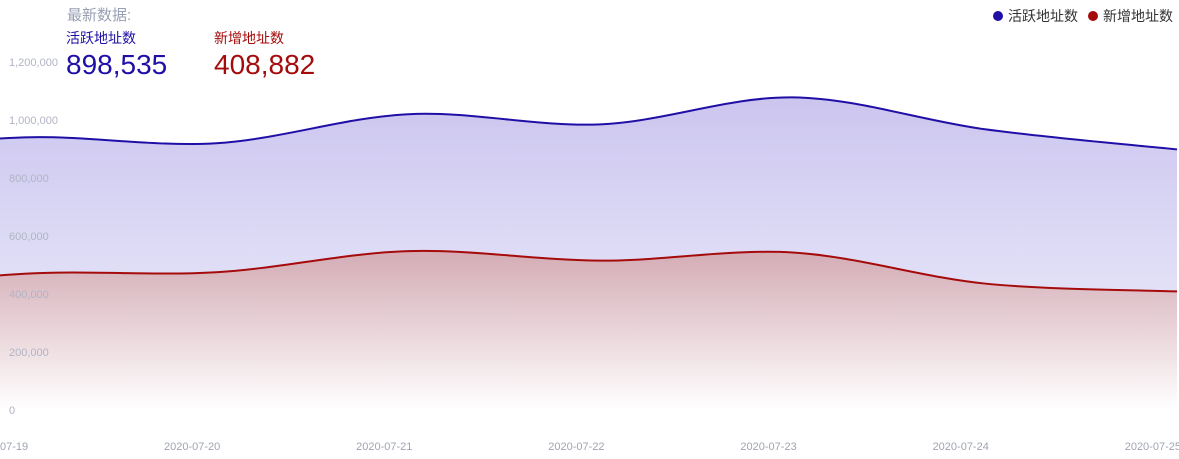 Image resolution: width=1179 pixels, height=459 pixels. What do you see at coordinates (1093, 16) in the screenshot?
I see `legend-dot-new-icon` at bounding box center [1093, 16].